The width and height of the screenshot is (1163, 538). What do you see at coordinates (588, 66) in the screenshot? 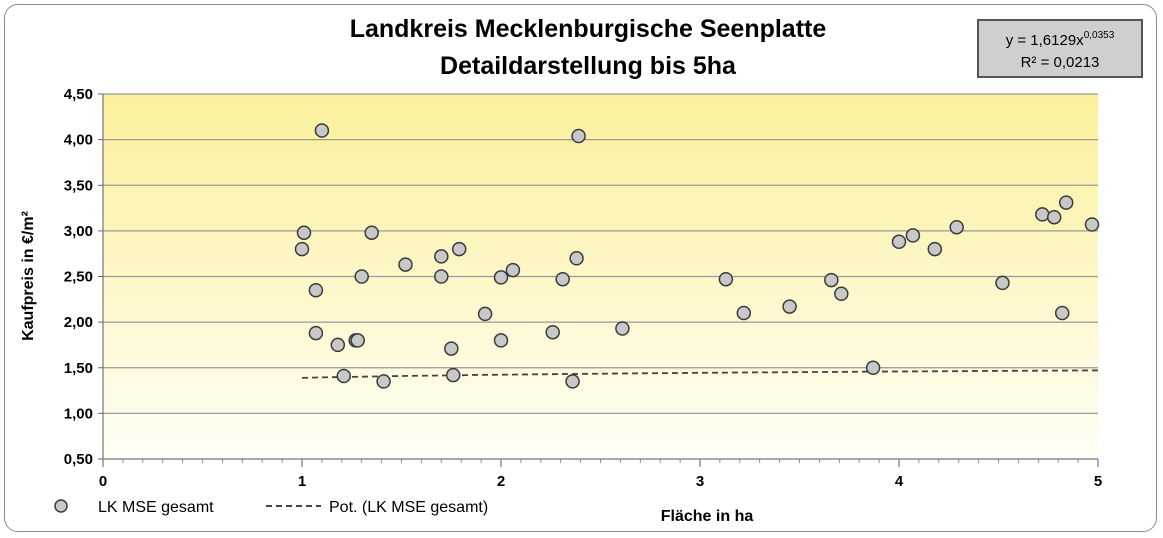
I see `chart-subtitle: Detaildarstellung bis 5ha` at bounding box center [588, 66].